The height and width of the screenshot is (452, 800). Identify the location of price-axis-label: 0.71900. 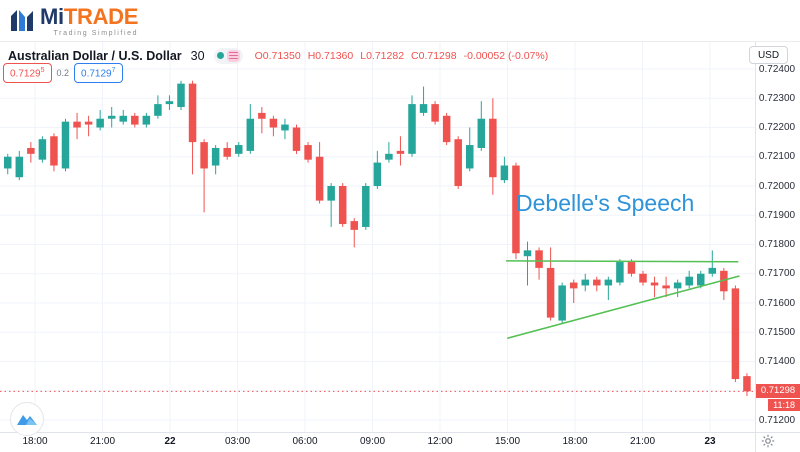
(777, 215).